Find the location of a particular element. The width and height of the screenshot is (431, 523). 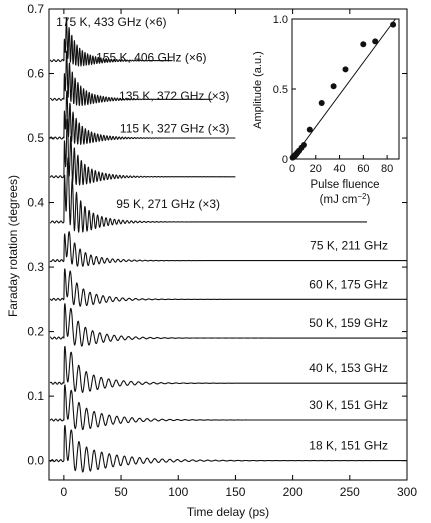

inset-x-axis-label-line1: Pulse fluence is located at coordinates (344, 185).